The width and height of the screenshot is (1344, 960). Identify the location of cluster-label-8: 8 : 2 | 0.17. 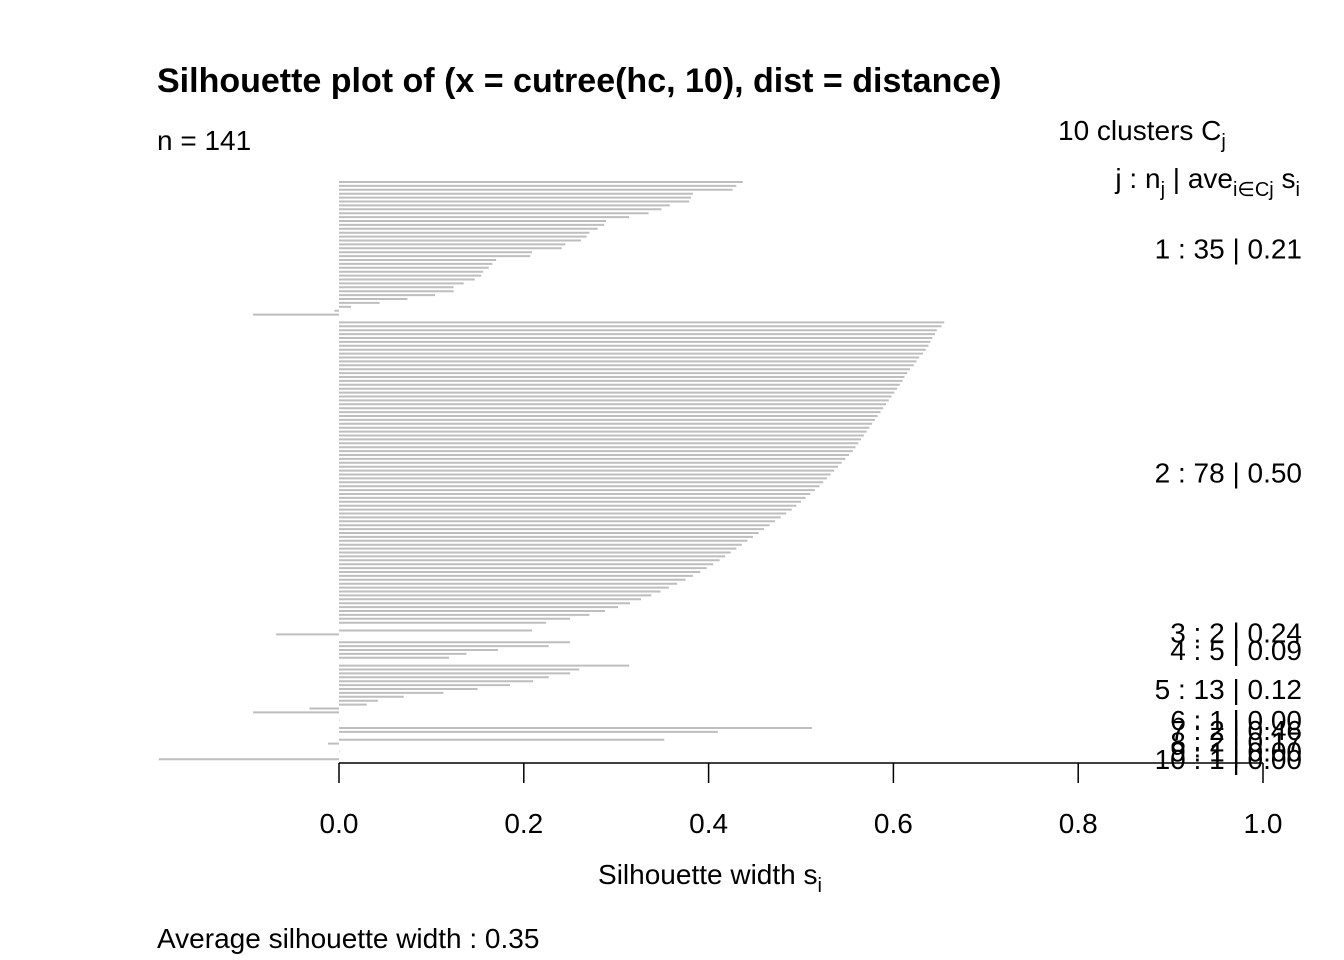
(1236, 742).